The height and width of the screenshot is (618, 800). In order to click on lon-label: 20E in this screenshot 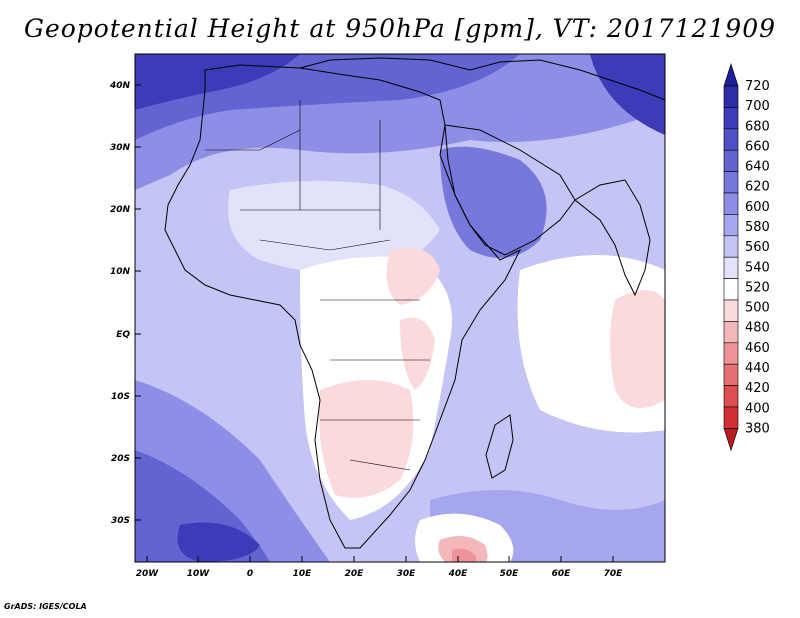, I will do `click(355, 574)`.